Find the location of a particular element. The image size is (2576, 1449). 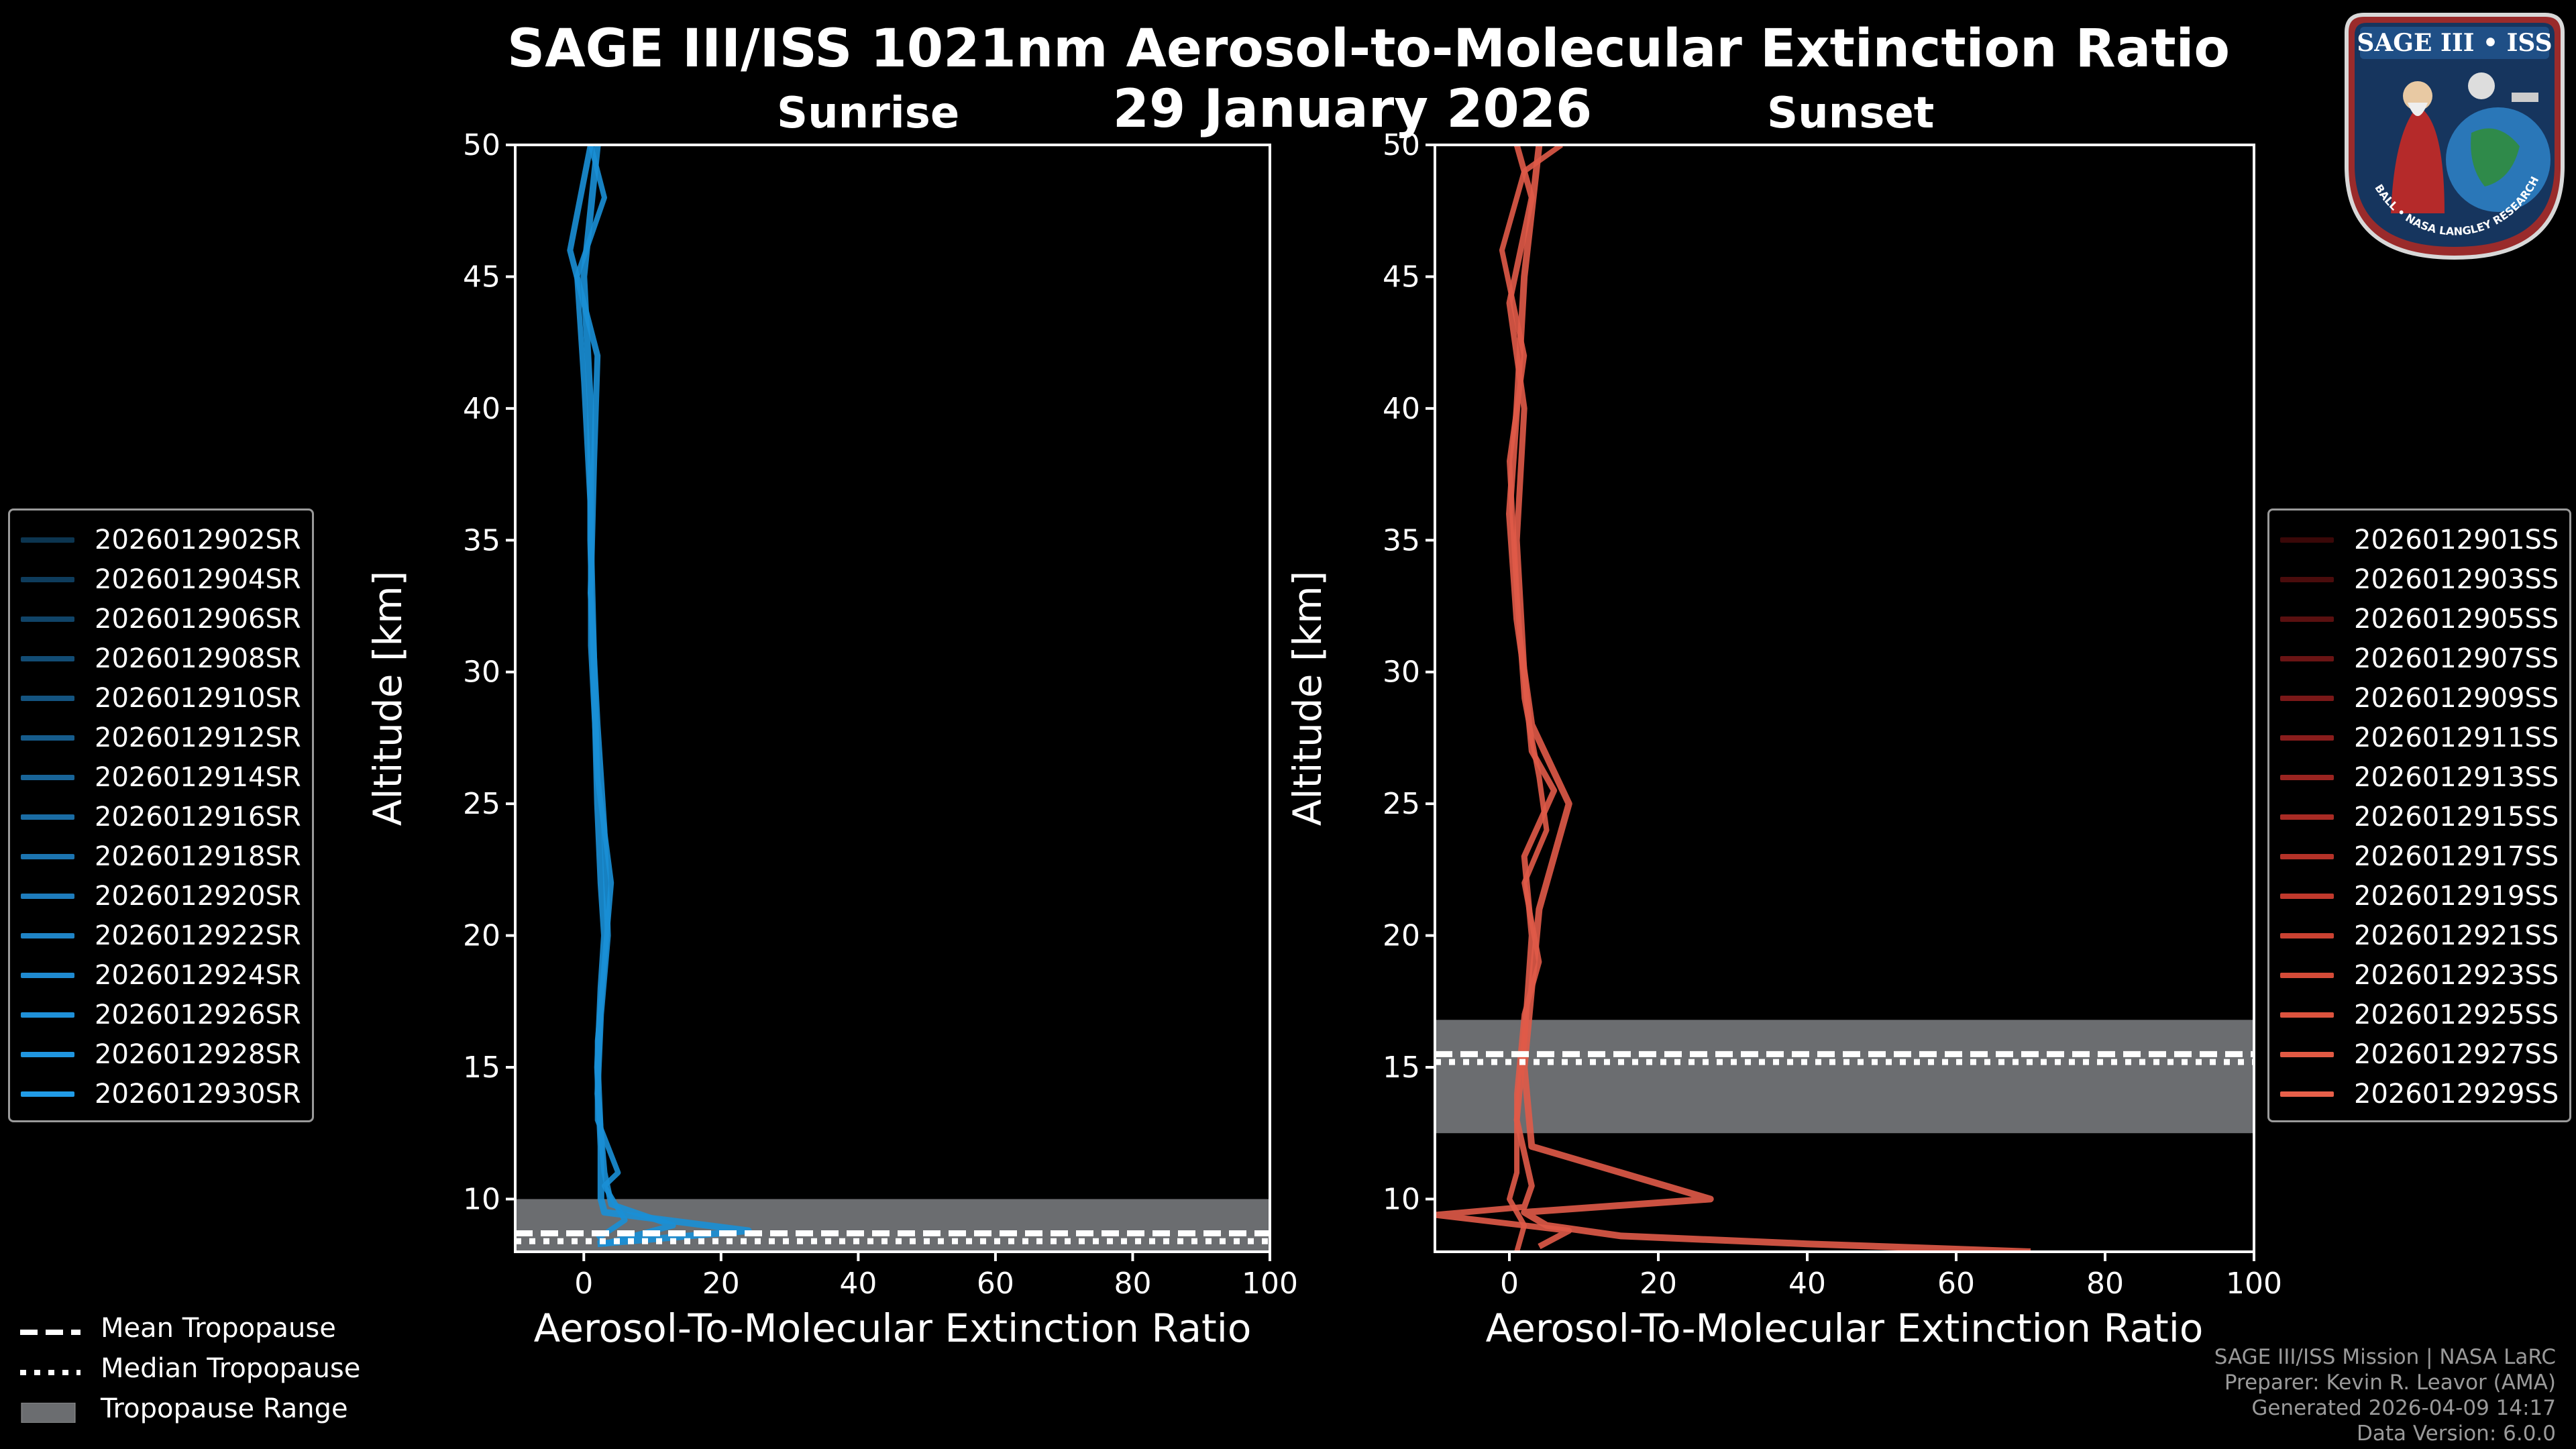

legend-label: 2026012903SS is located at coordinates (2456, 579).